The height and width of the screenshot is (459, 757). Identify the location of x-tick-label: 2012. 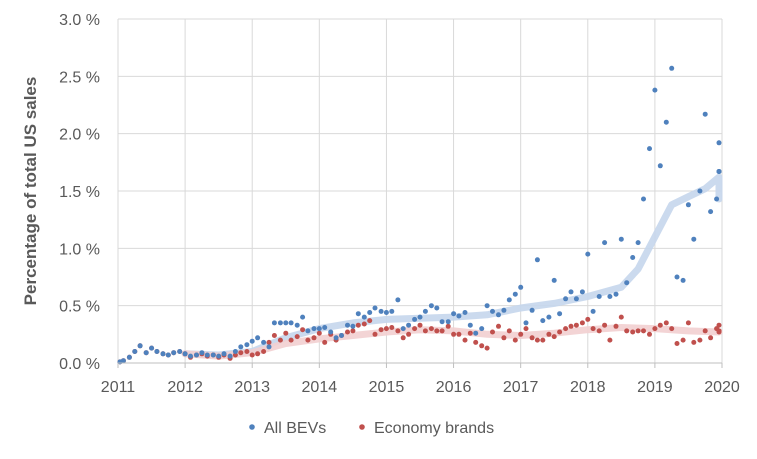
(185, 387).